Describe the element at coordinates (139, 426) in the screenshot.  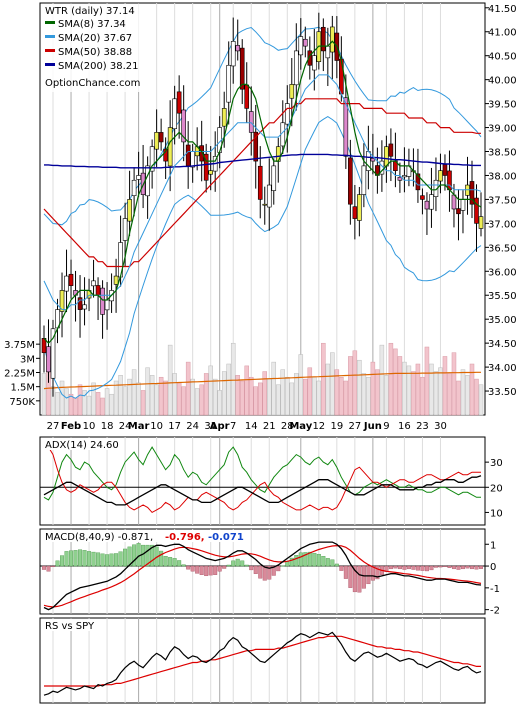
I see `x-tick-label: Mar` at that location.